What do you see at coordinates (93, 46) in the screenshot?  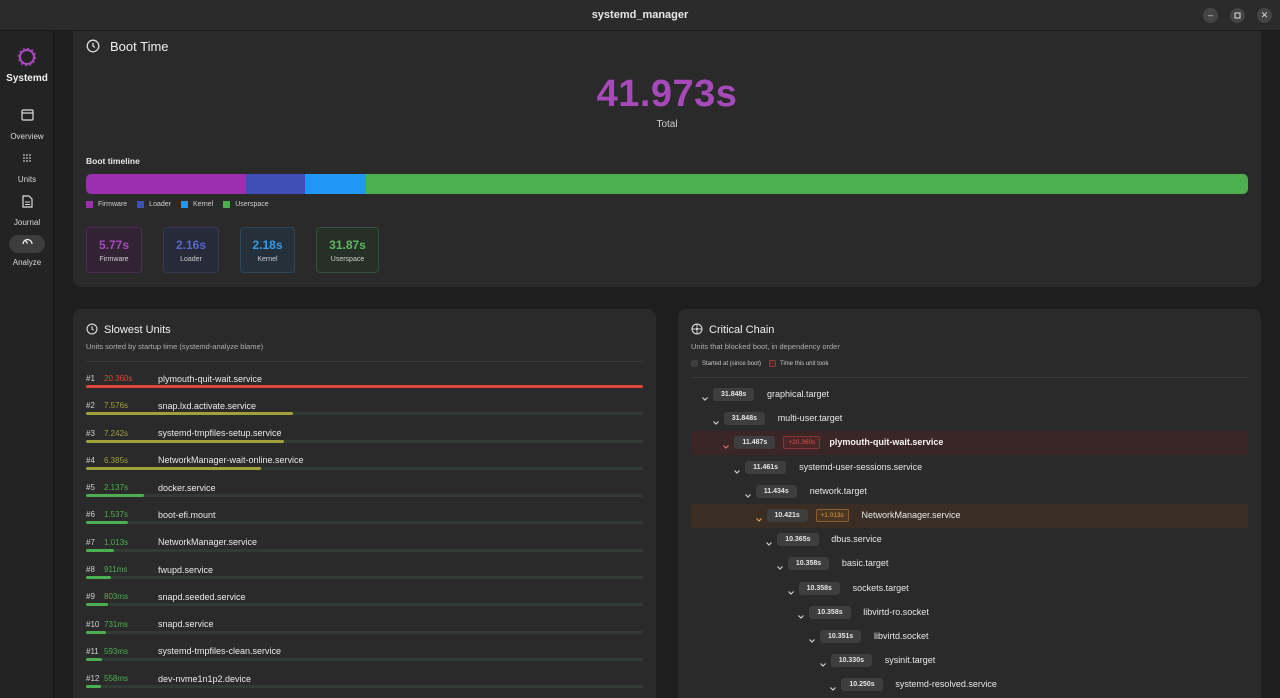 I see `clock-icon` at bounding box center [93, 46].